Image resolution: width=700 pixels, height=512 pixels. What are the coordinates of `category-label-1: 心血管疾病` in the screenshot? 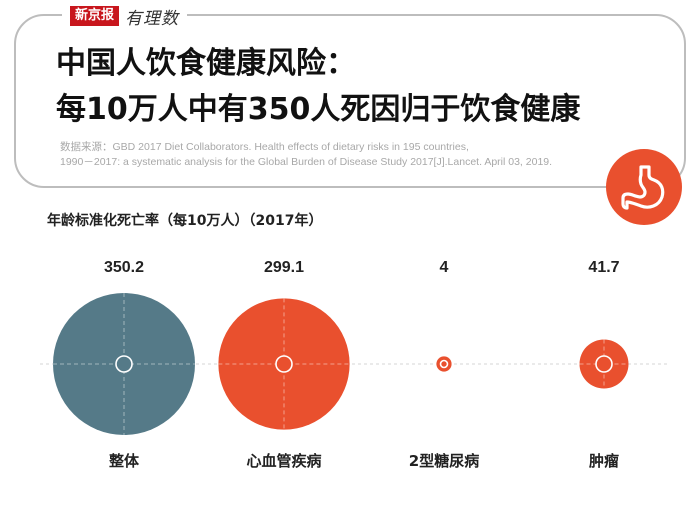 It's located at (283, 461).